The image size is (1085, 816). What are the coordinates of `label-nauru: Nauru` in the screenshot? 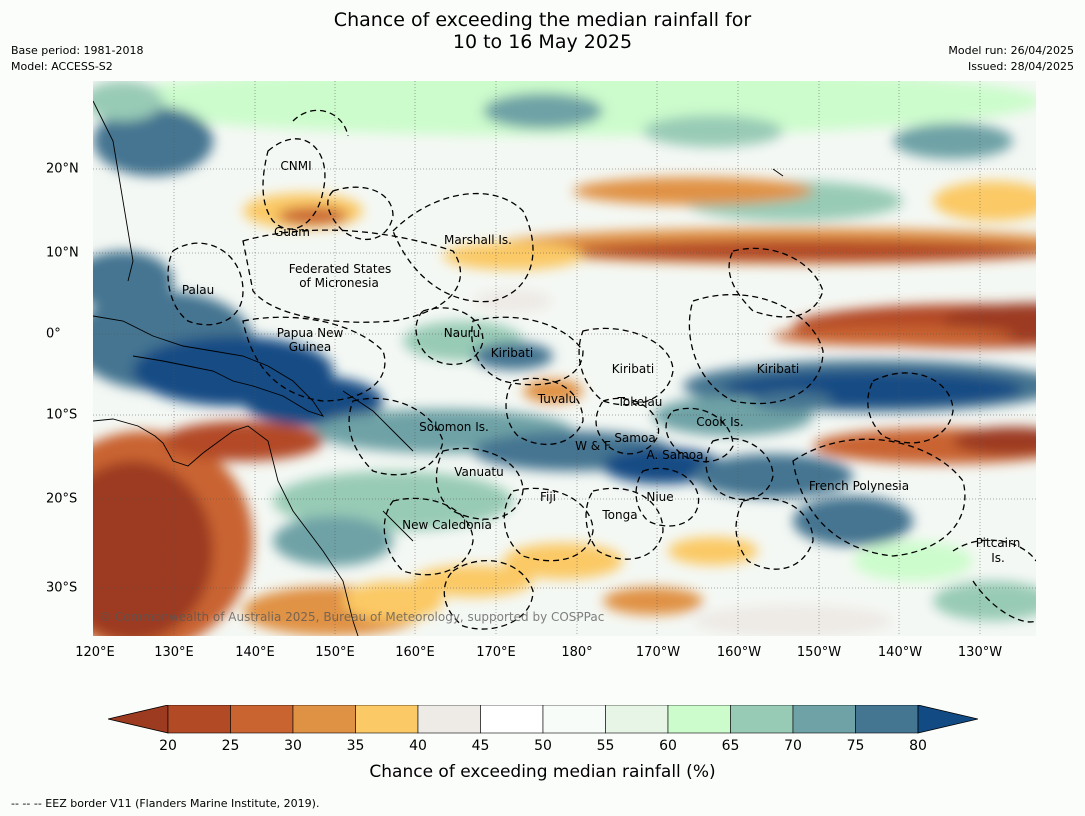 It's located at (462, 333).